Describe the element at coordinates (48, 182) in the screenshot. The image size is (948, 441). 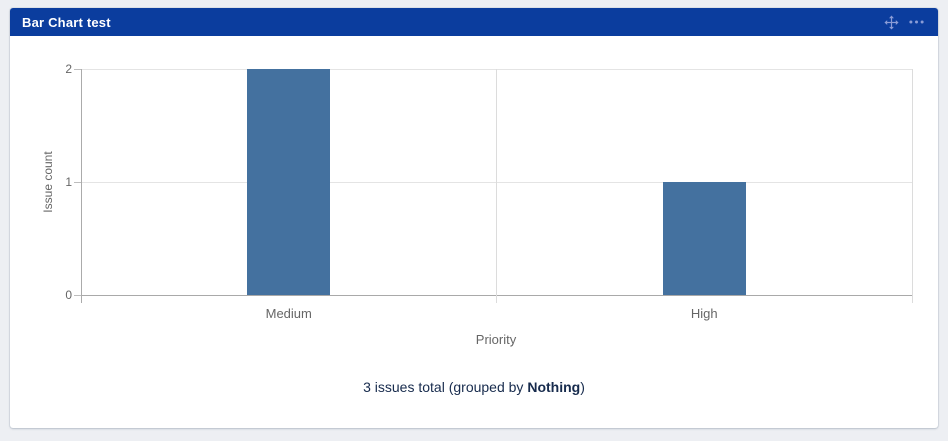
I see `y-axis-title: Issue count` at that location.